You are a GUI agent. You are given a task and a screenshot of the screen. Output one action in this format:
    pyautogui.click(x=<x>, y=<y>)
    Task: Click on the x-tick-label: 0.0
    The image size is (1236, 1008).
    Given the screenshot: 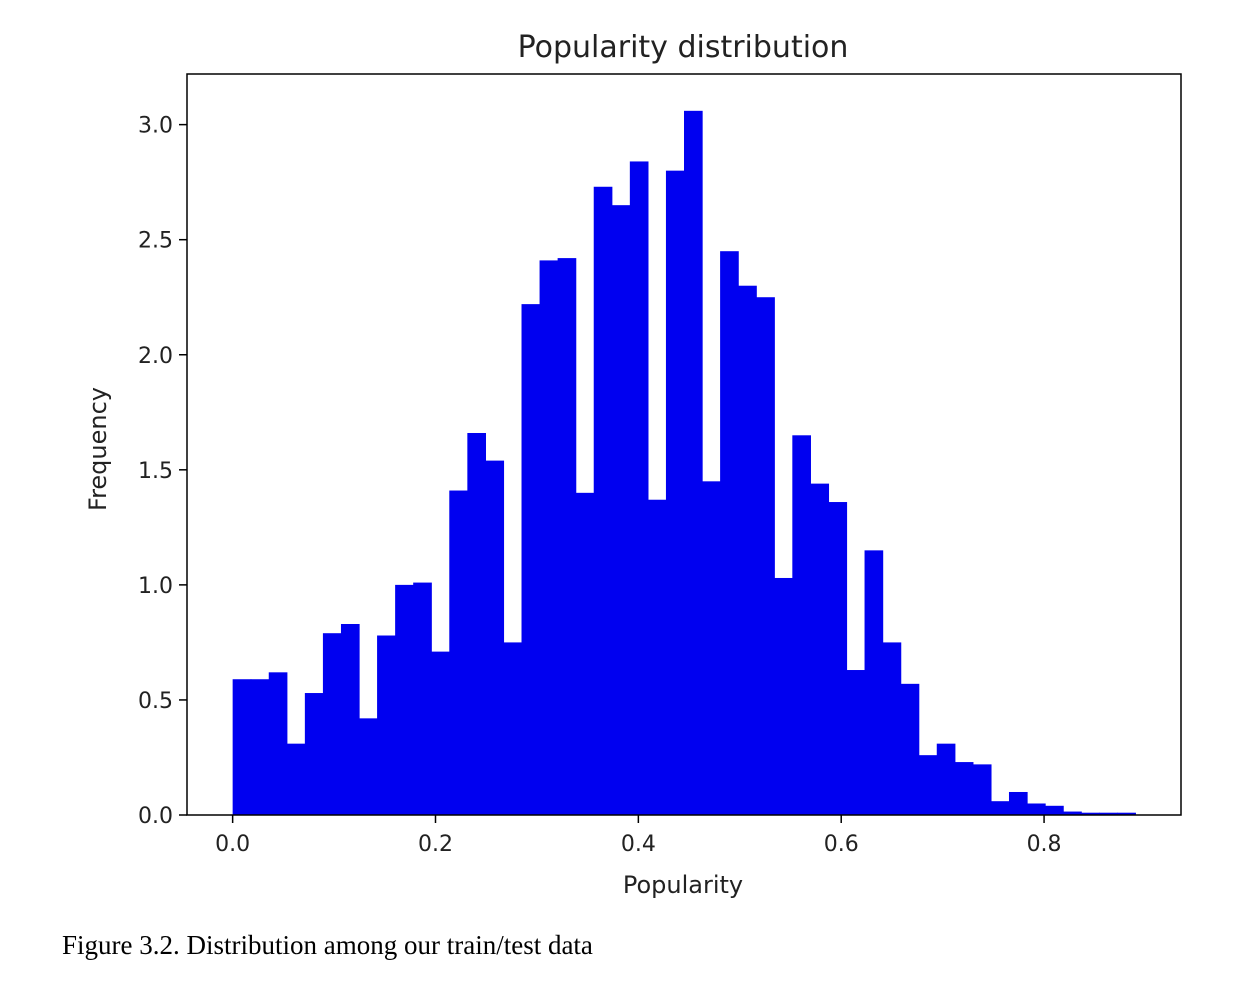 What is the action you would take?
    pyautogui.click(x=232, y=844)
    